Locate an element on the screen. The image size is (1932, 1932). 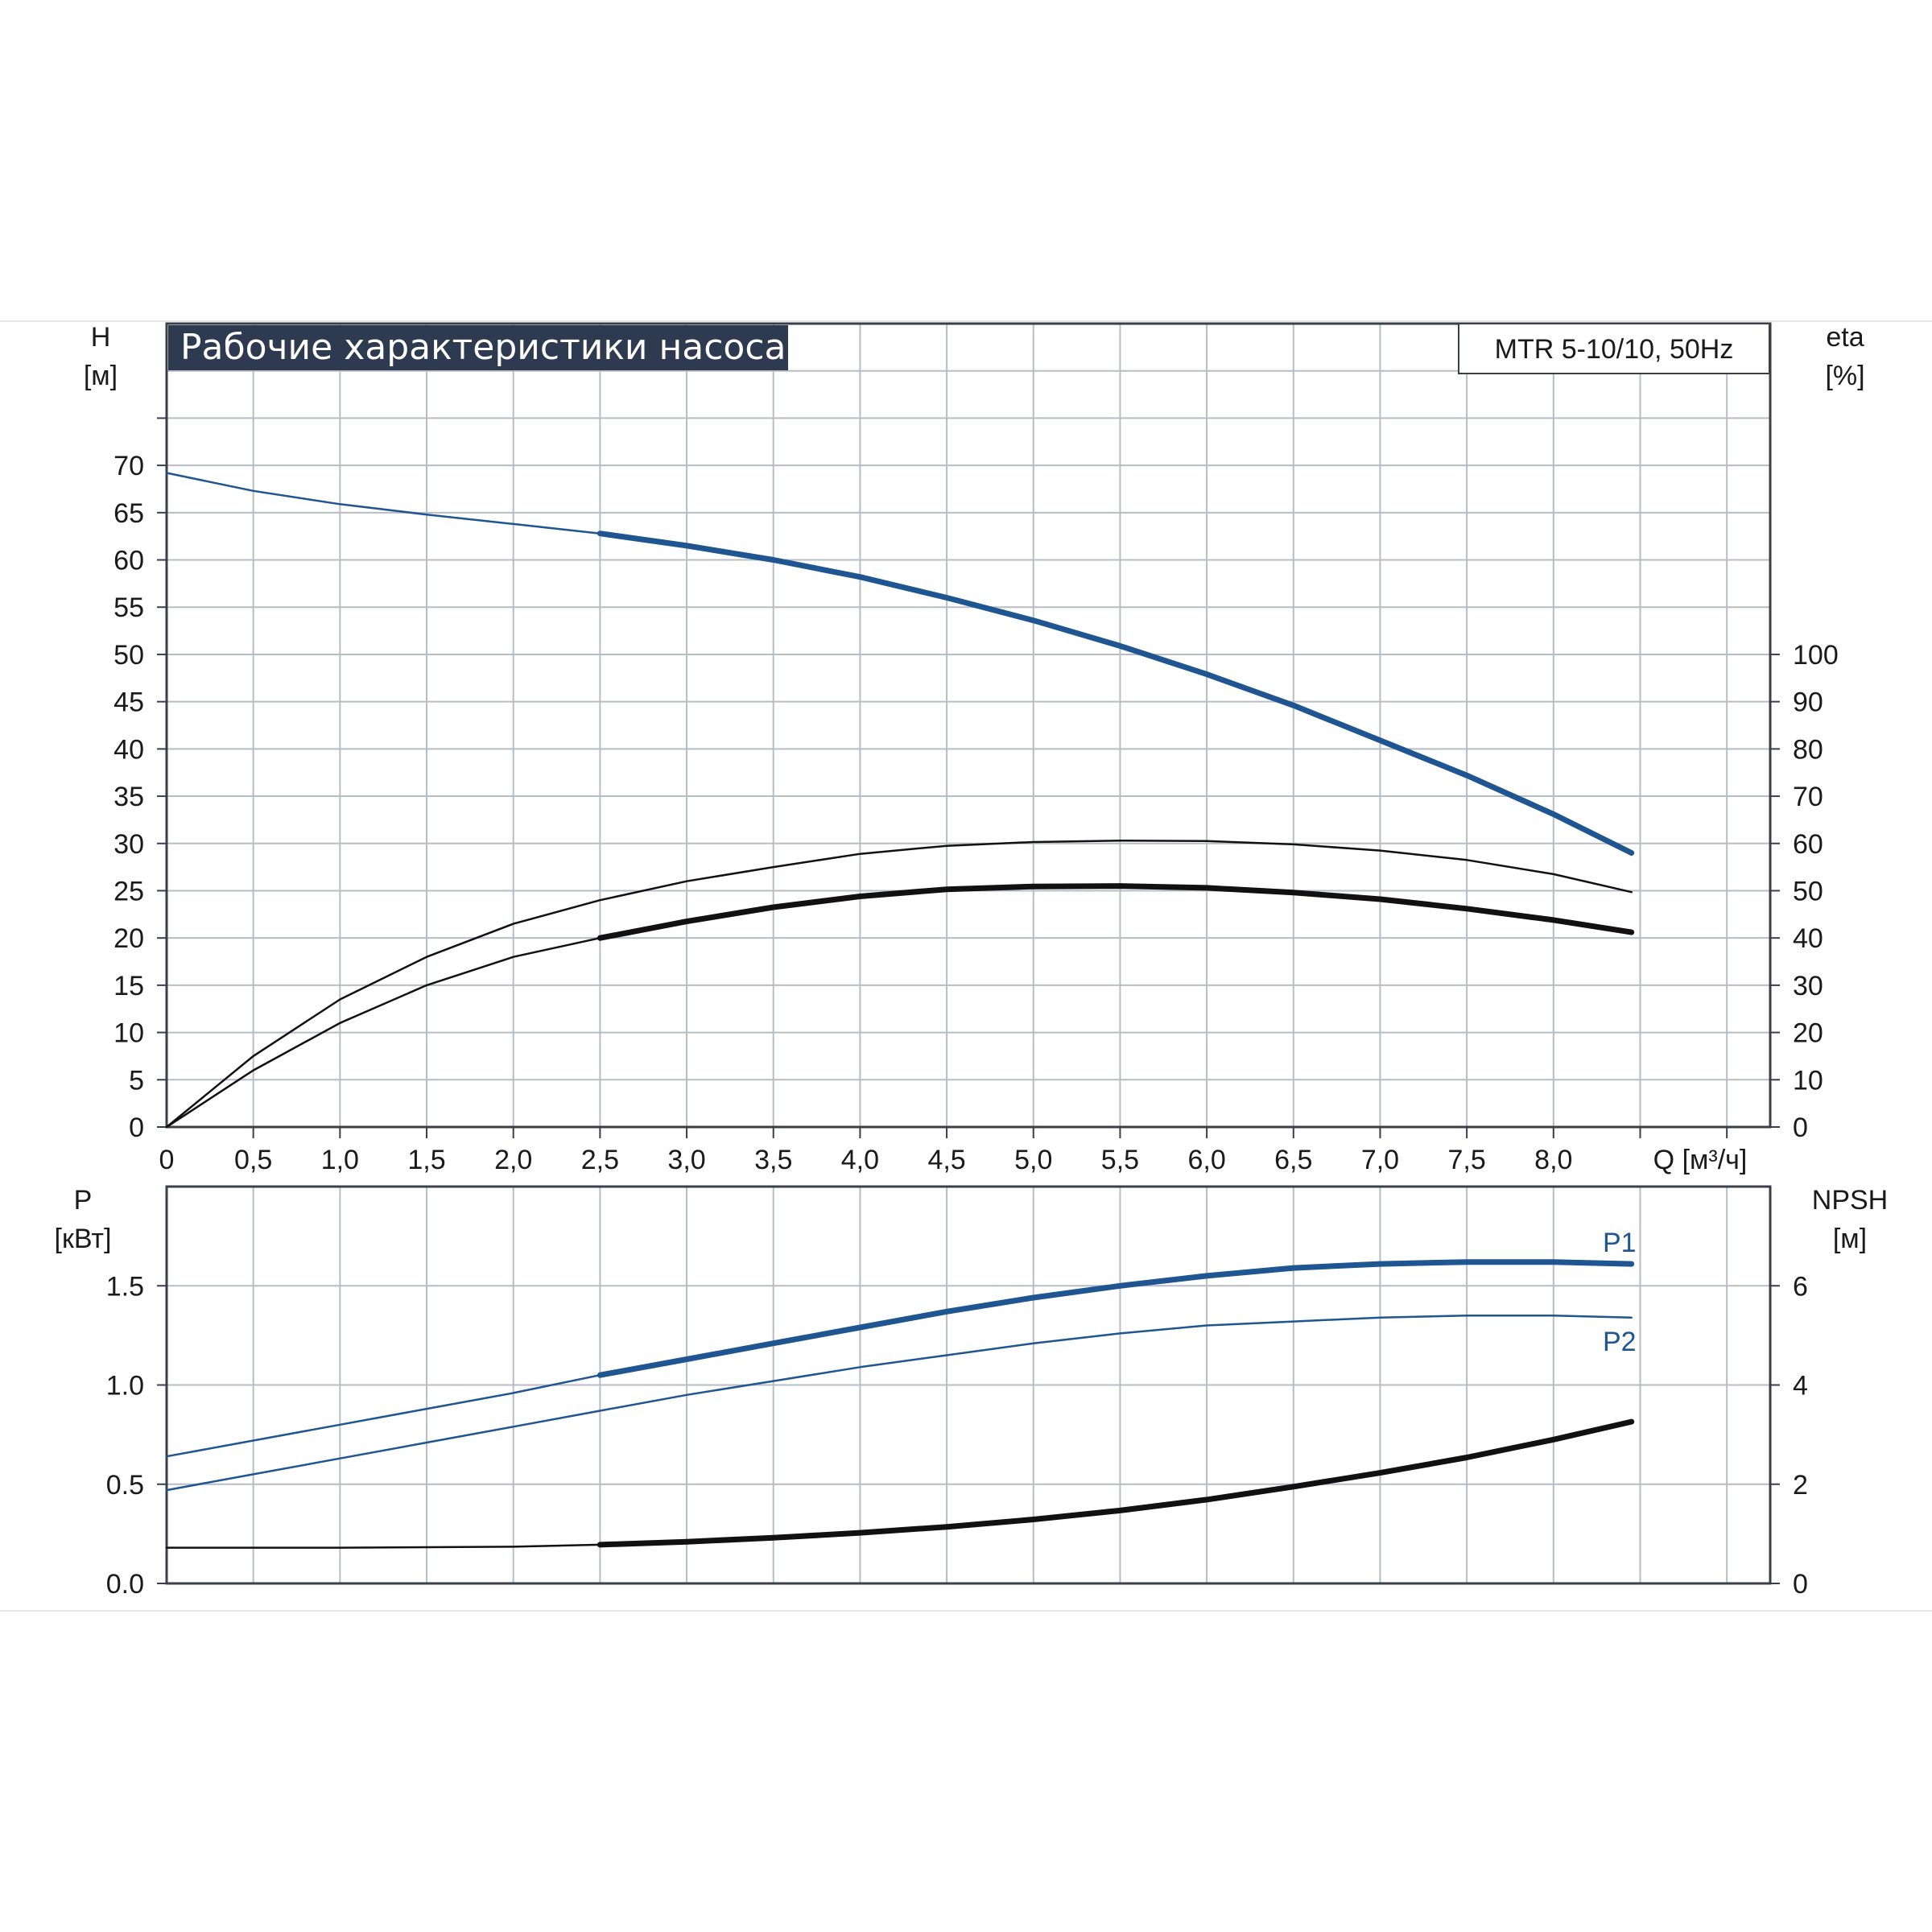
series-line-head is located at coordinates (1116, 693).